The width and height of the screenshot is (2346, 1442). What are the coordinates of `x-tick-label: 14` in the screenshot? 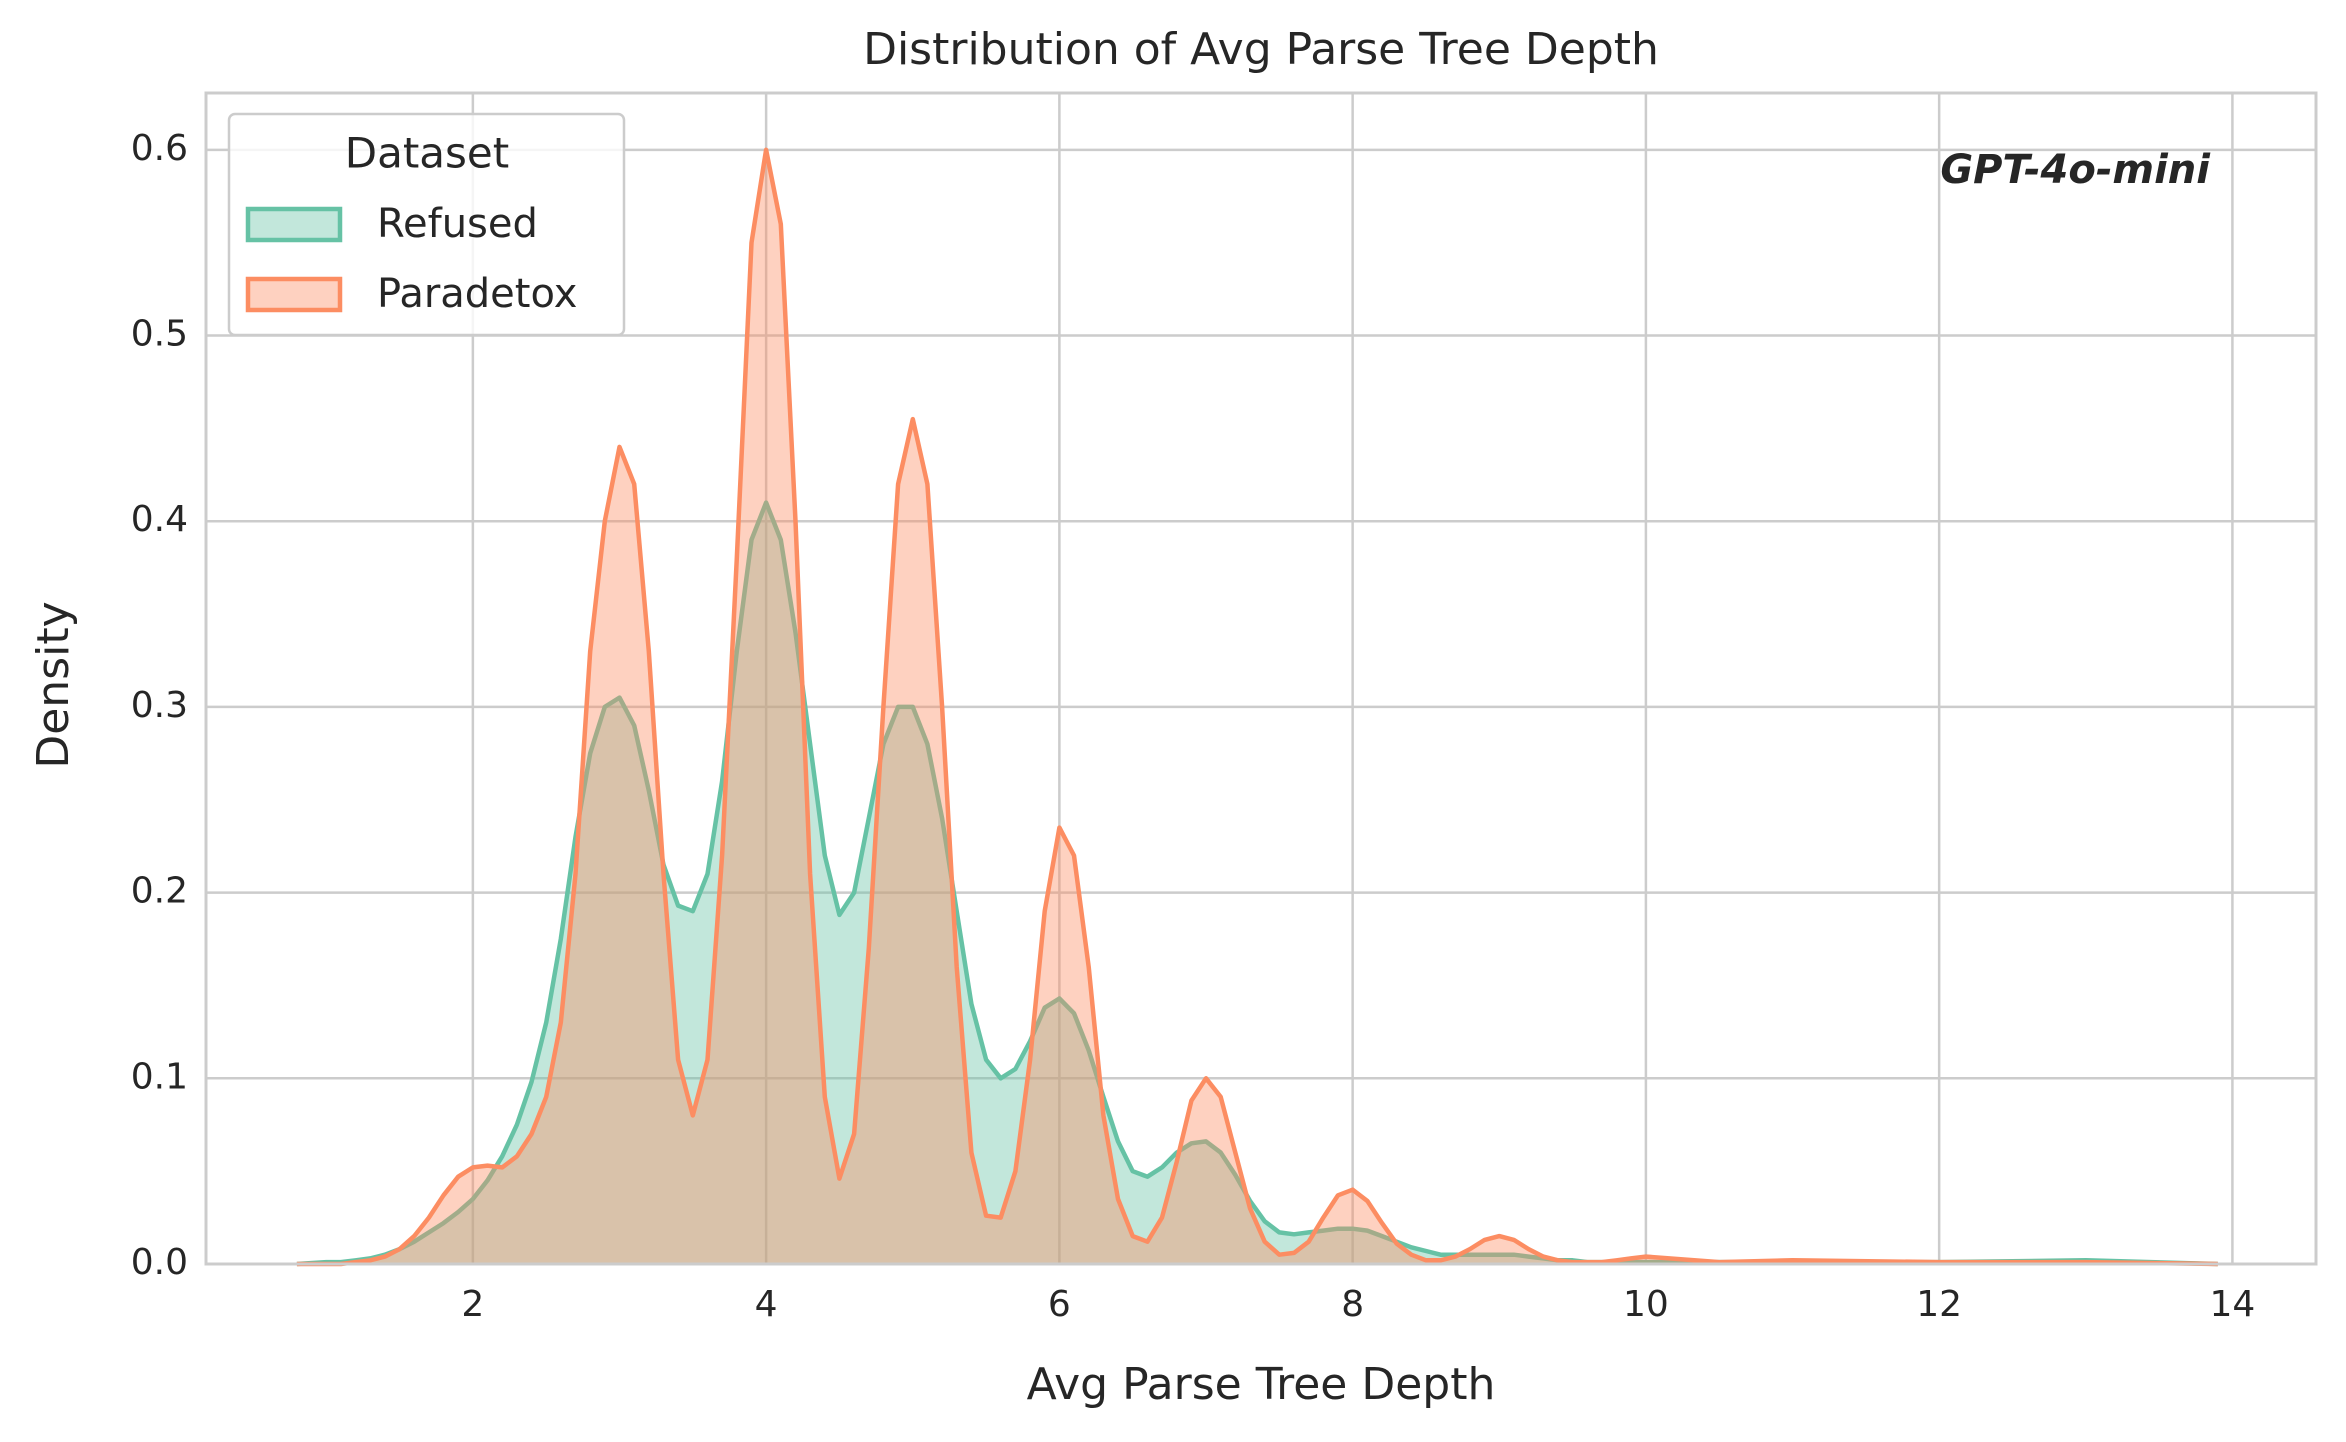 It's located at (2233, 1304).